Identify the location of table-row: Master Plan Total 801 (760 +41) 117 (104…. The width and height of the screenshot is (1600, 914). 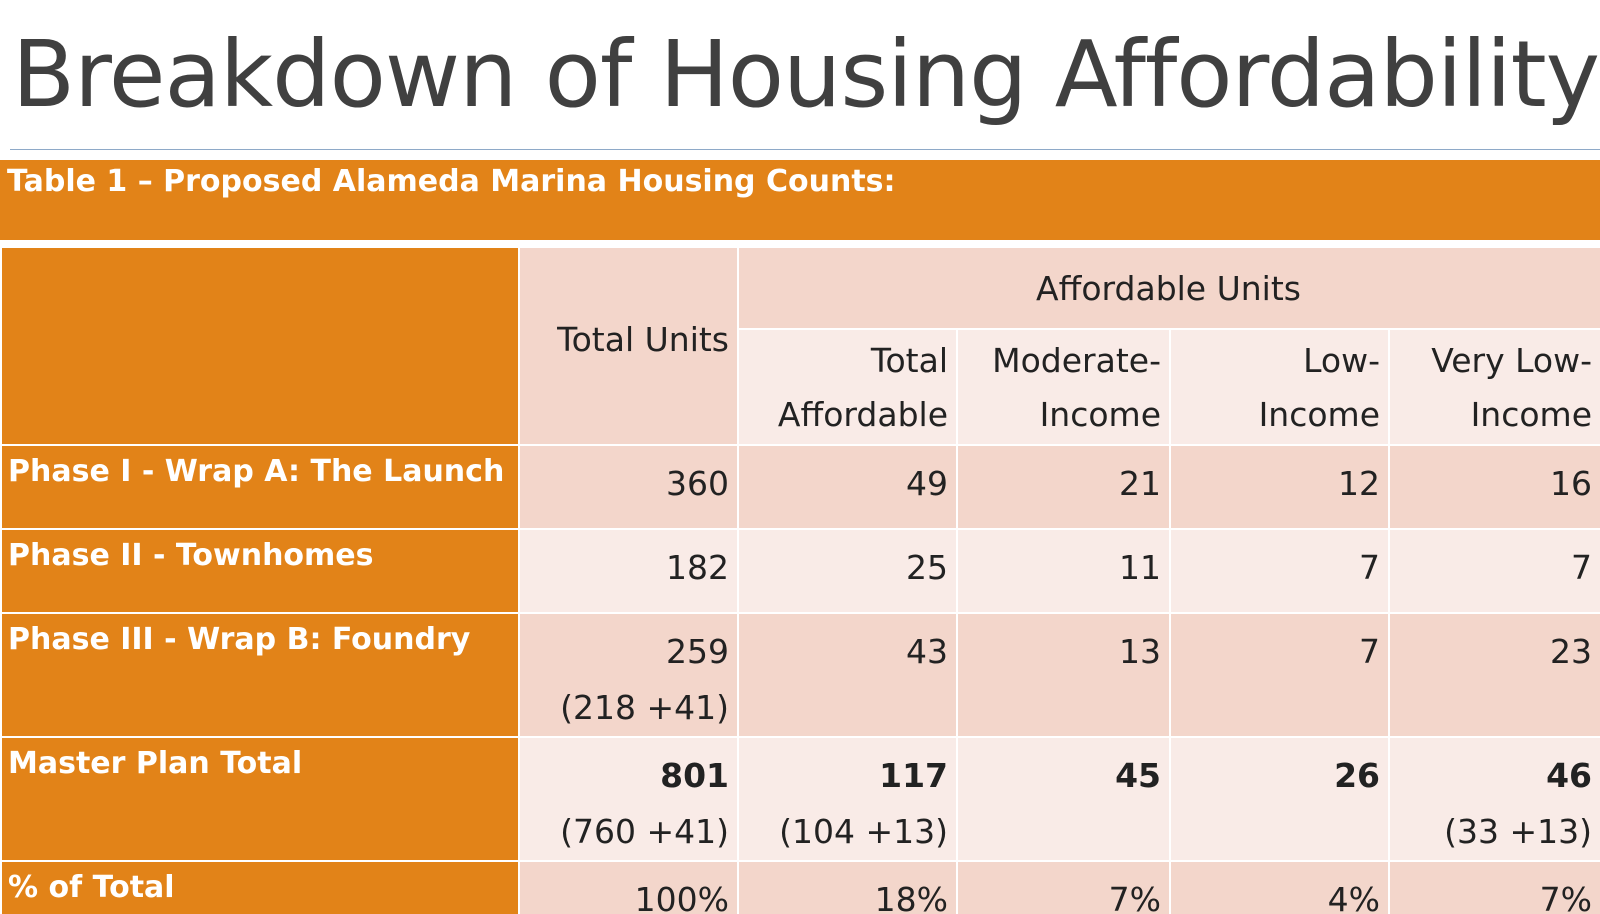
(800, 799).